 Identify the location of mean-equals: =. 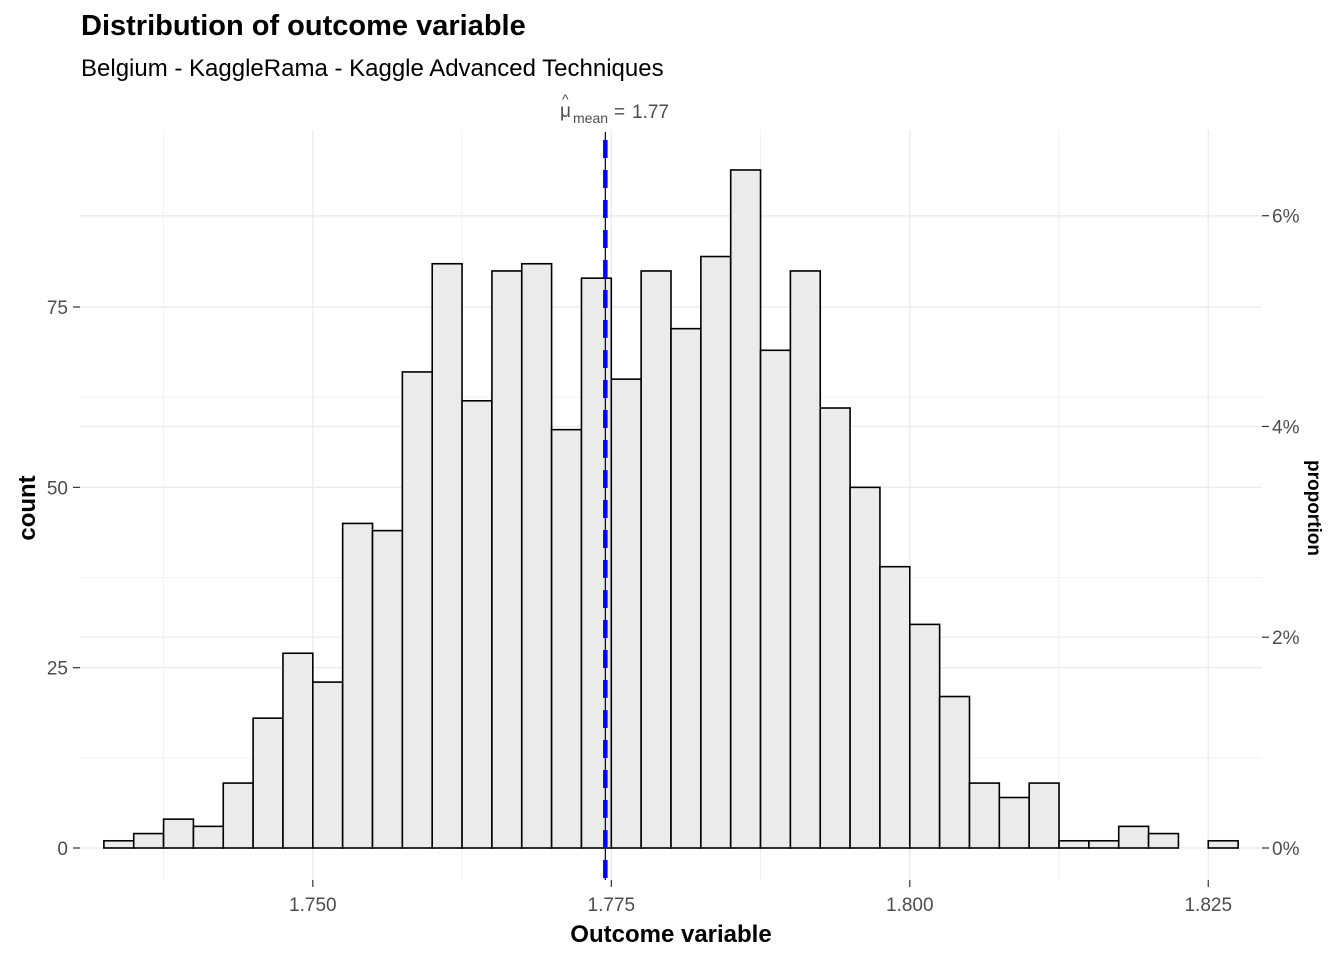
(619, 112).